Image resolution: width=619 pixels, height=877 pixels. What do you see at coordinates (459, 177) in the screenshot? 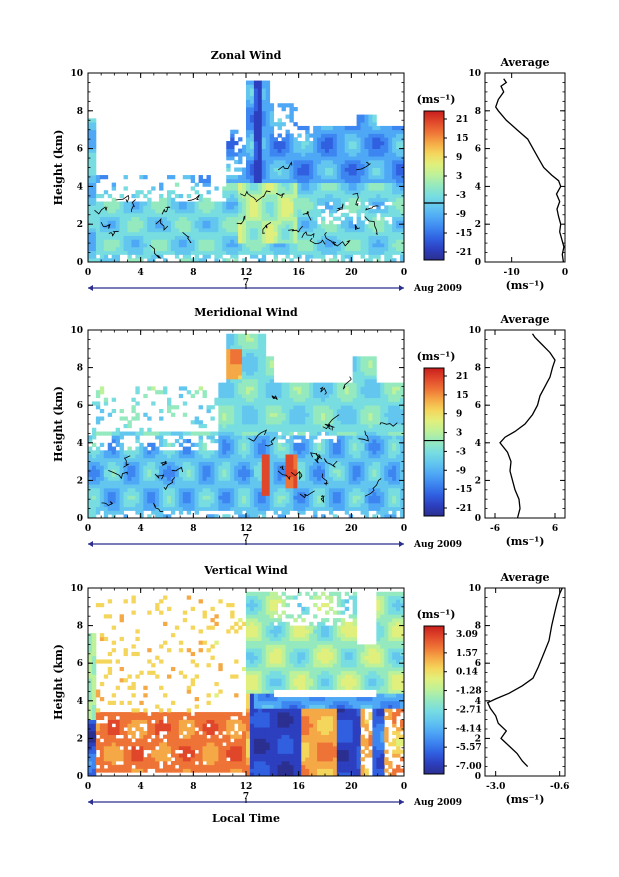
I see `colorbar-label: 3` at bounding box center [459, 177].